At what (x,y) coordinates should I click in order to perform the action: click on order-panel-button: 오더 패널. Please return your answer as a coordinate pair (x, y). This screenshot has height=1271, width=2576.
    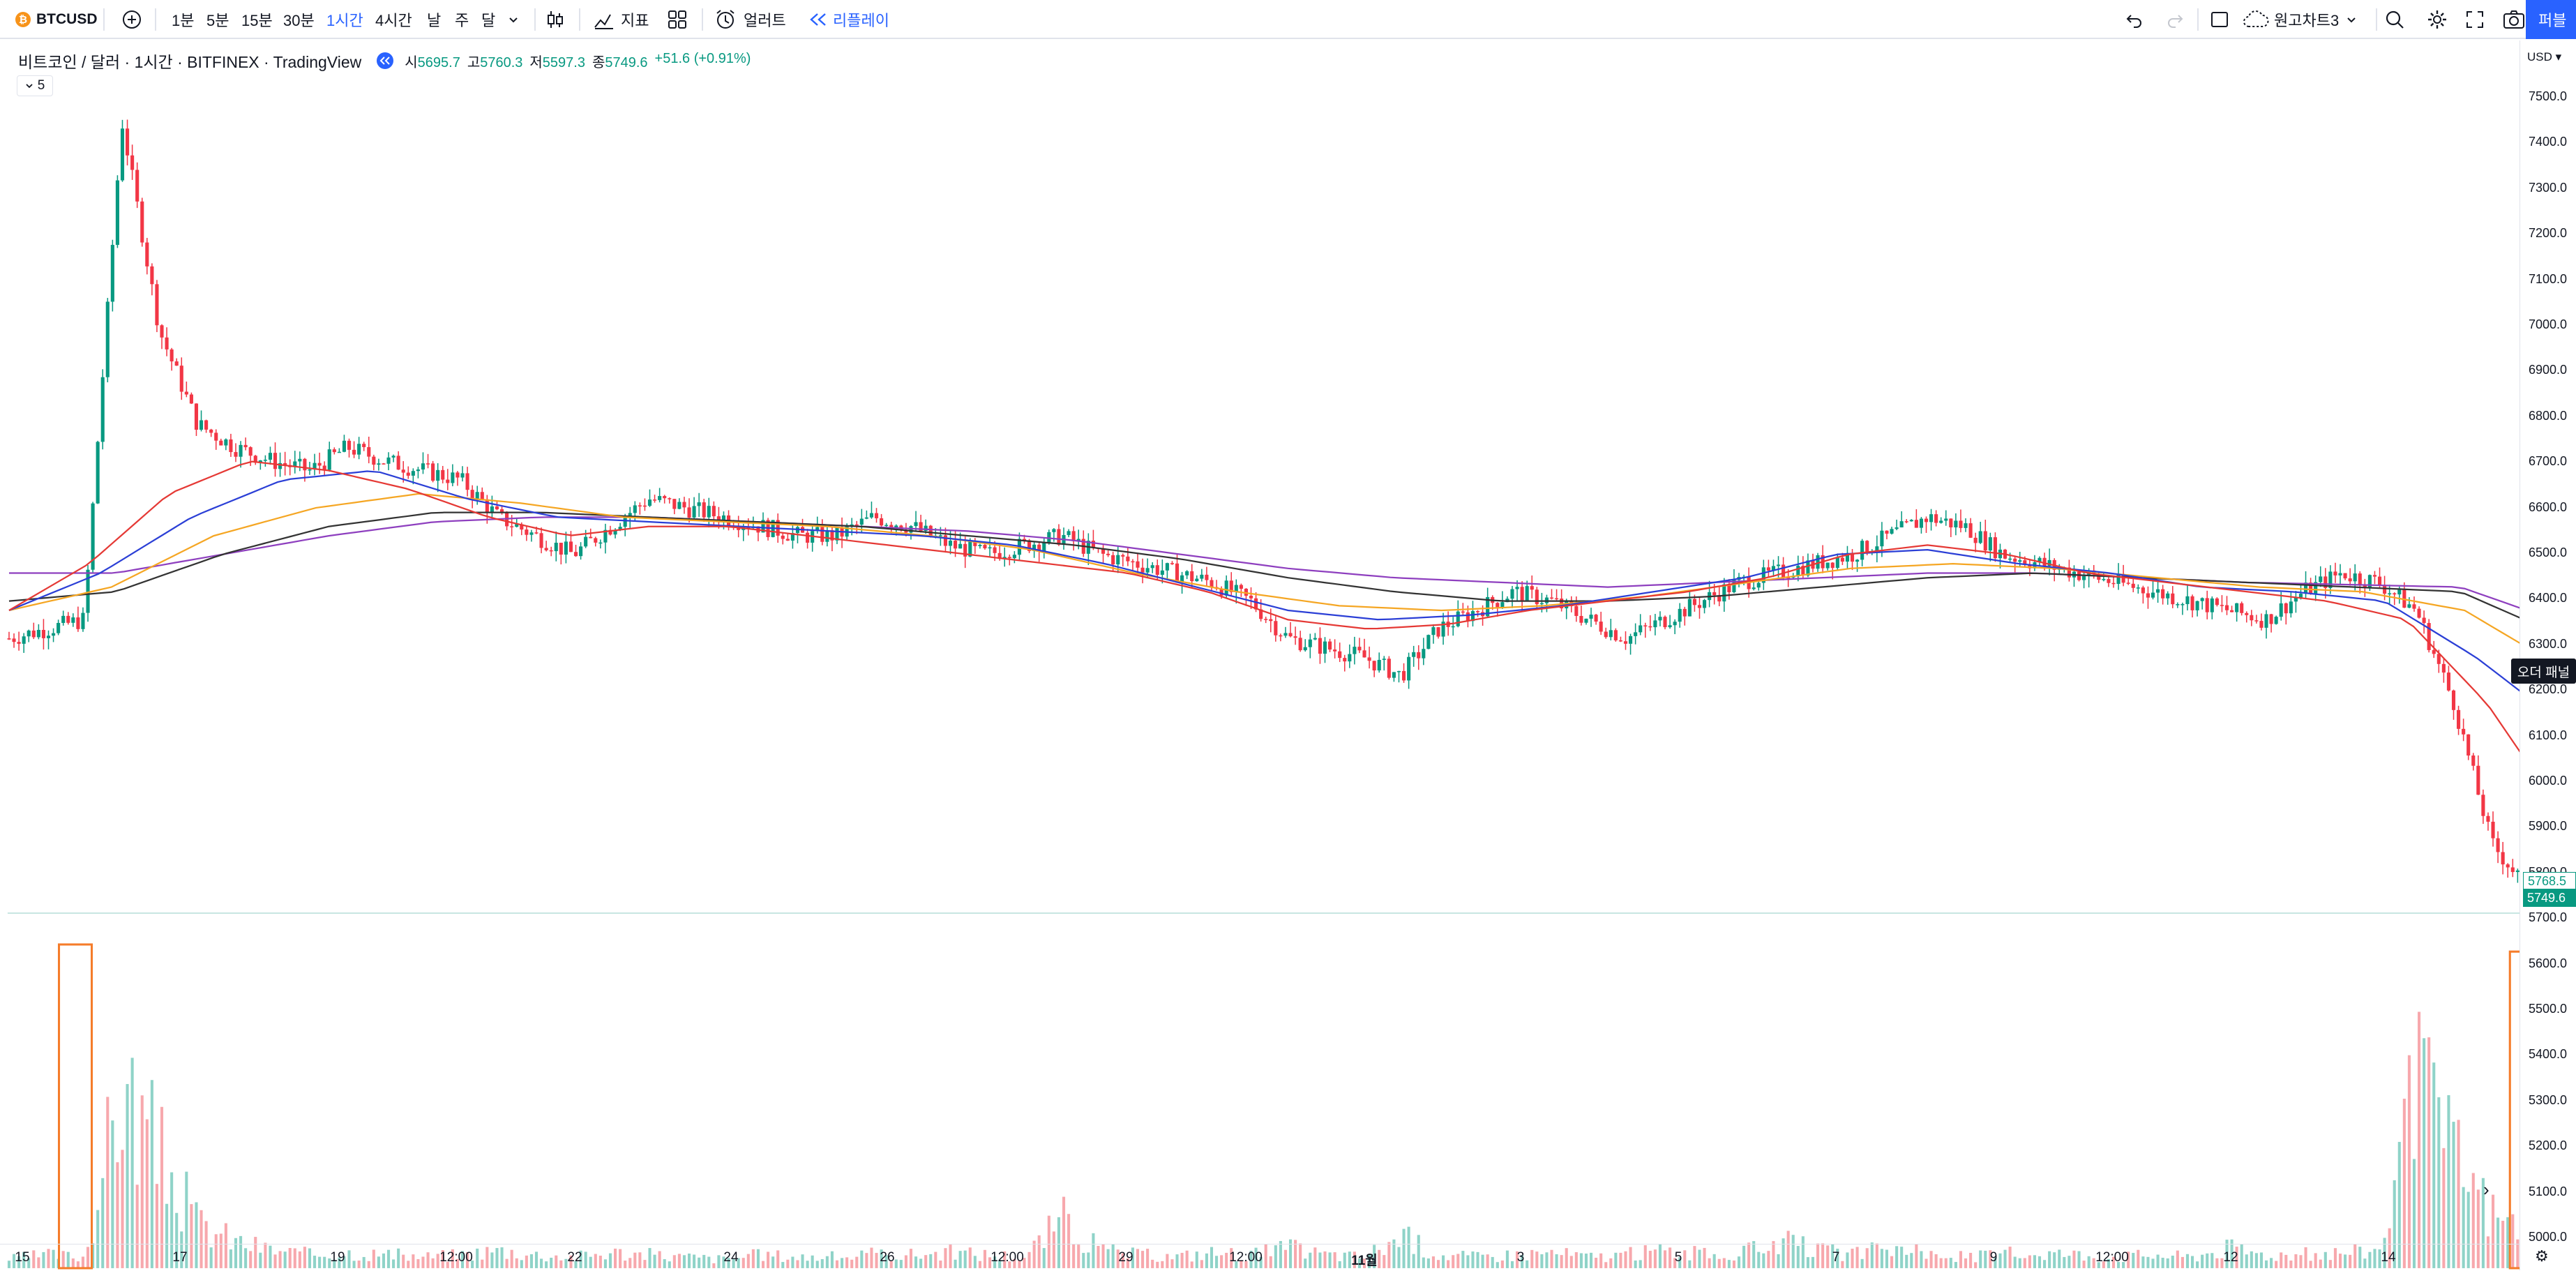
    Looking at the image, I should click on (2543, 671).